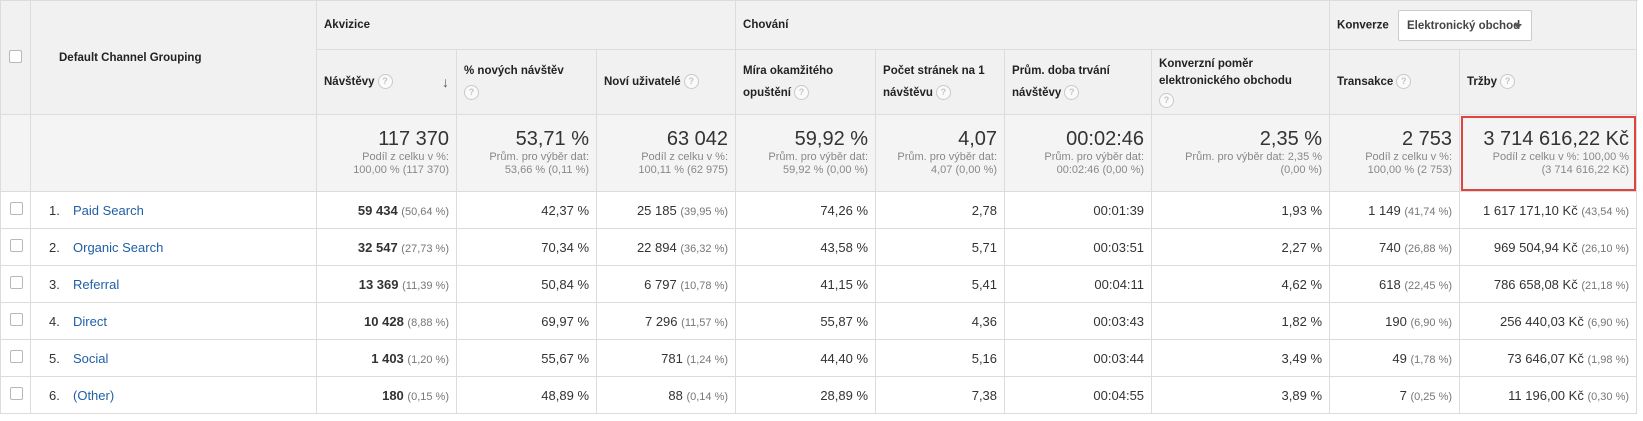  What do you see at coordinates (1078, 284) in the screenshot?
I see `avg-duration-cell: 00:04:11` at bounding box center [1078, 284].